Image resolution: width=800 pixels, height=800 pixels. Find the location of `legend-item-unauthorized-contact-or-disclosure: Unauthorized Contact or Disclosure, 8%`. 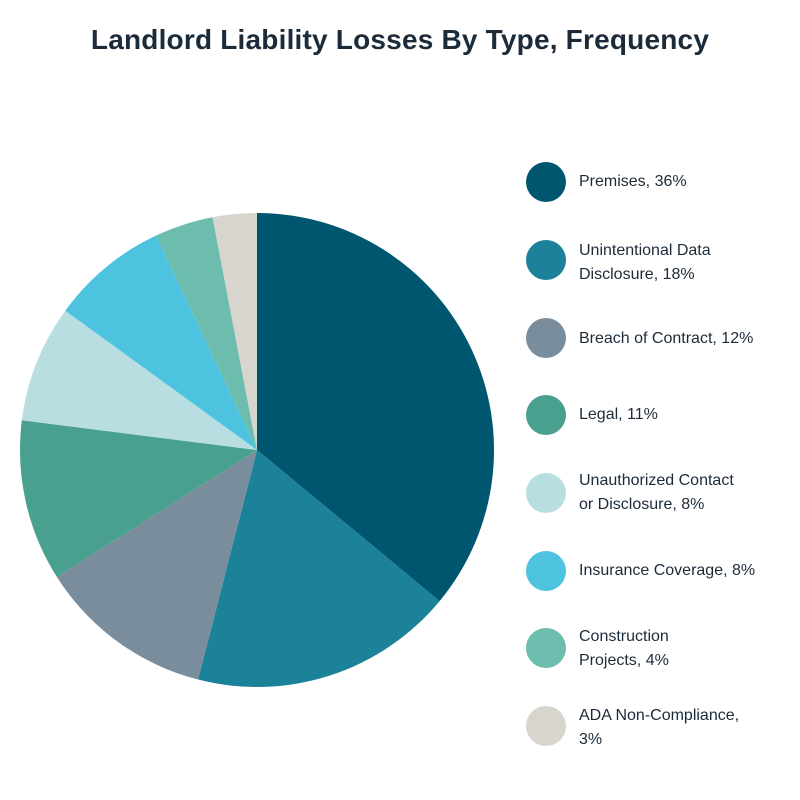

legend-item-unauthorized-contact-or-disclosure: Unauthorized Contact or Disclosure, 8% is located at coordinates (661, 502).